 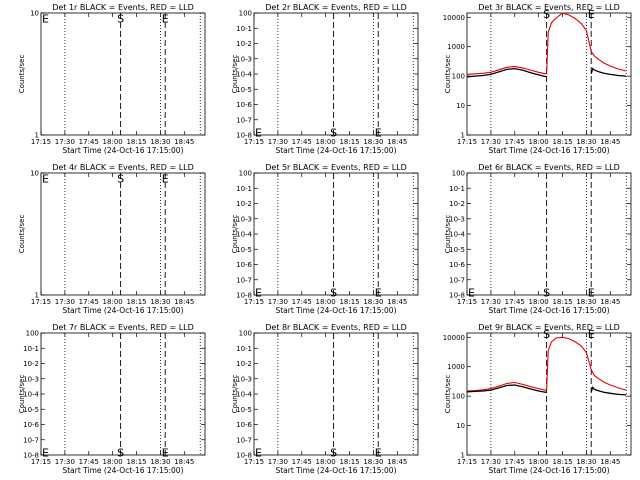 I want to click on y-tick-label: 10-6, so click(x=244, y=105).